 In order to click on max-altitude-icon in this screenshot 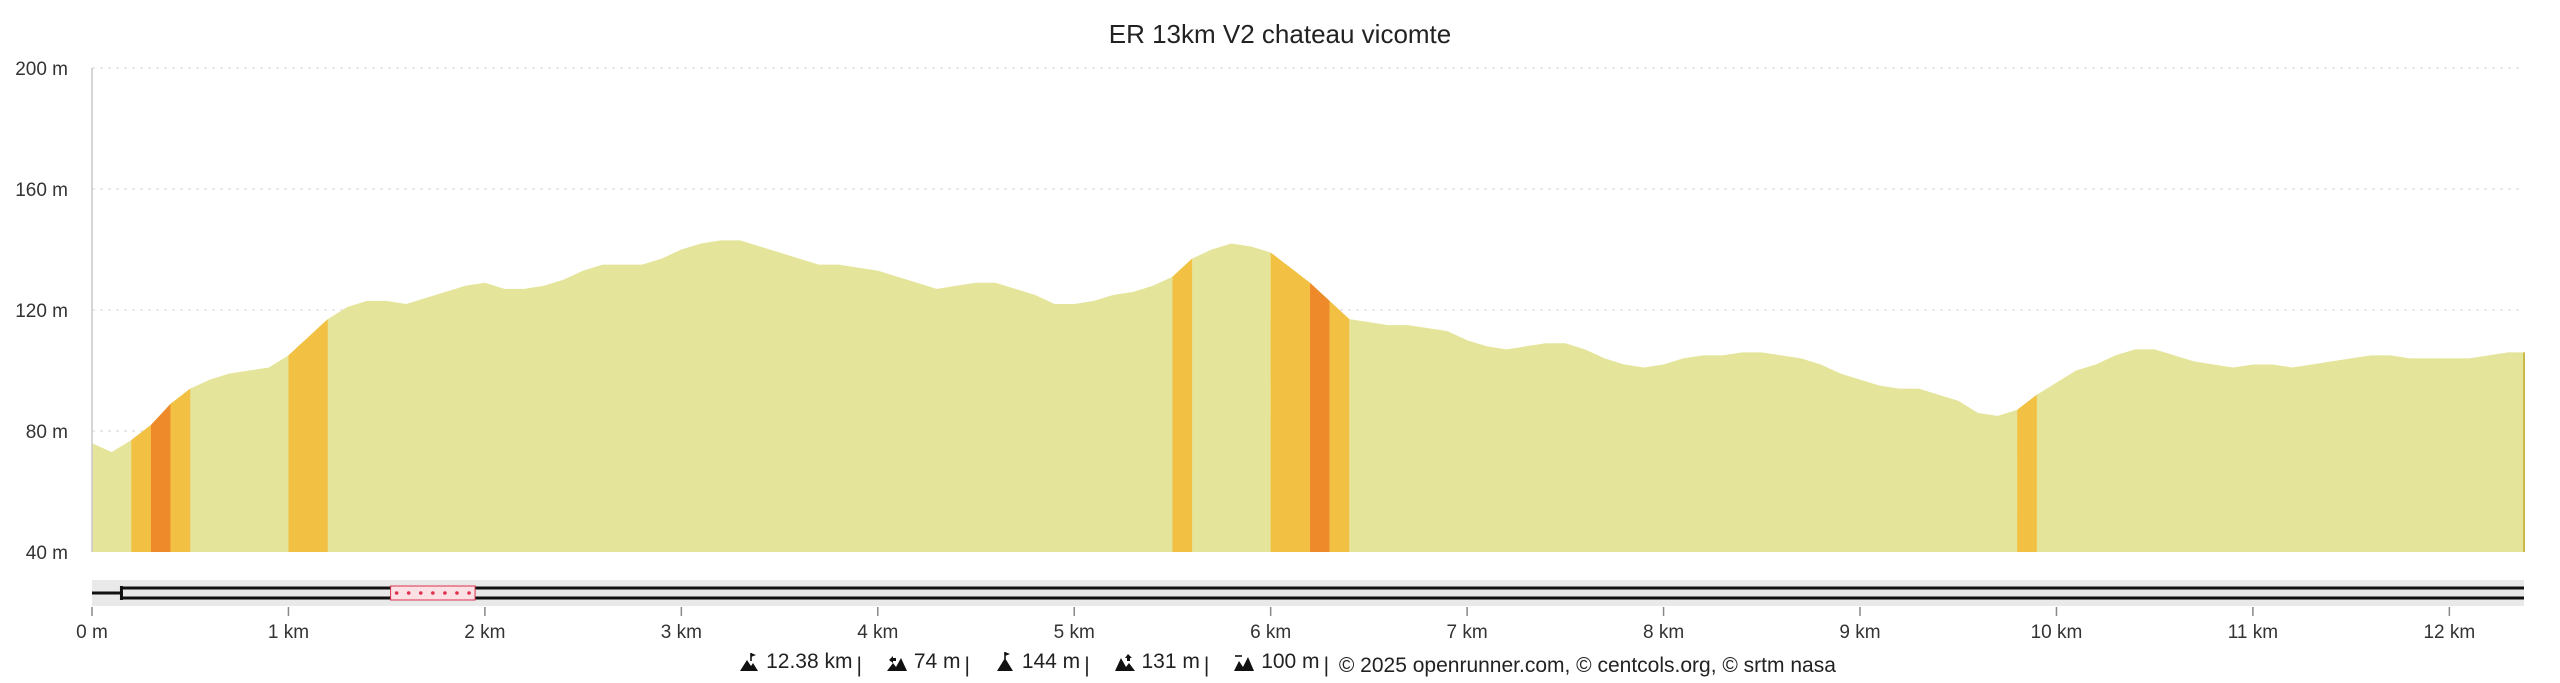, I will do `click(1004, 661)`.